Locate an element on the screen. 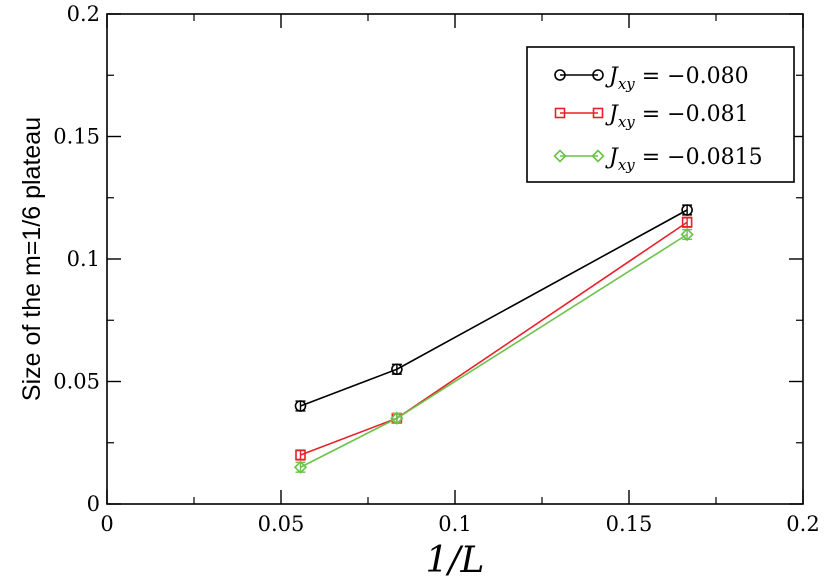 The height and width of the screenshot is (584, 830). x-tick-label: 0.1 is located at coordinates (454, 524).